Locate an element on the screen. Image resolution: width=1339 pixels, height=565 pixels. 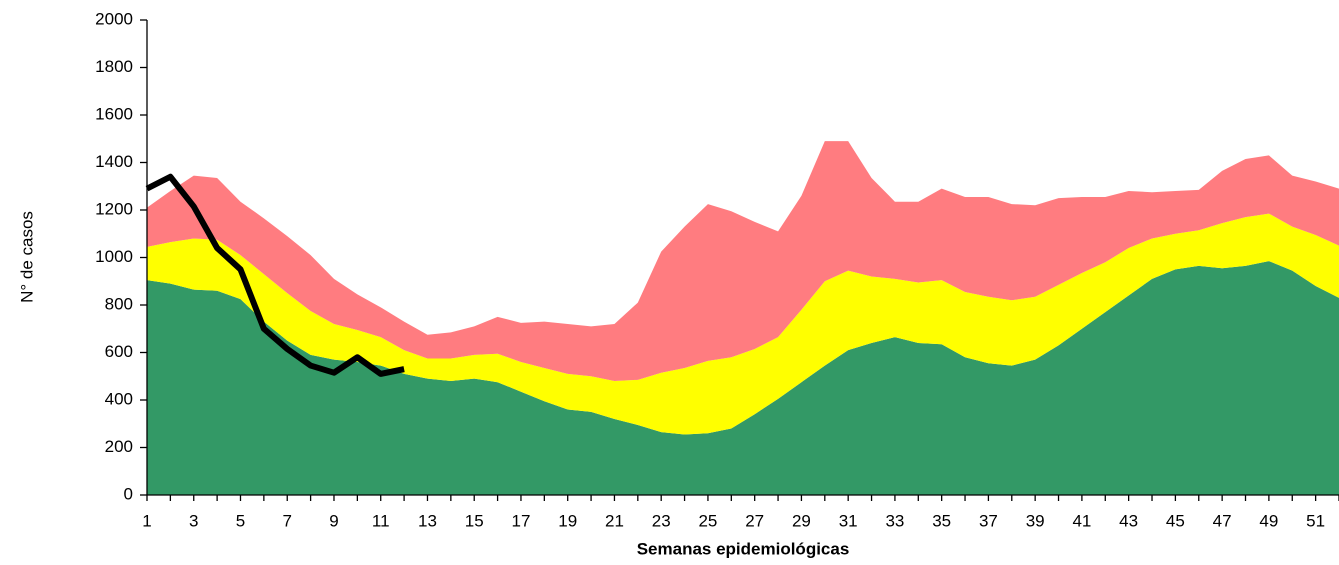
x-tick-label: 19 is located at coordinates (567, 520).